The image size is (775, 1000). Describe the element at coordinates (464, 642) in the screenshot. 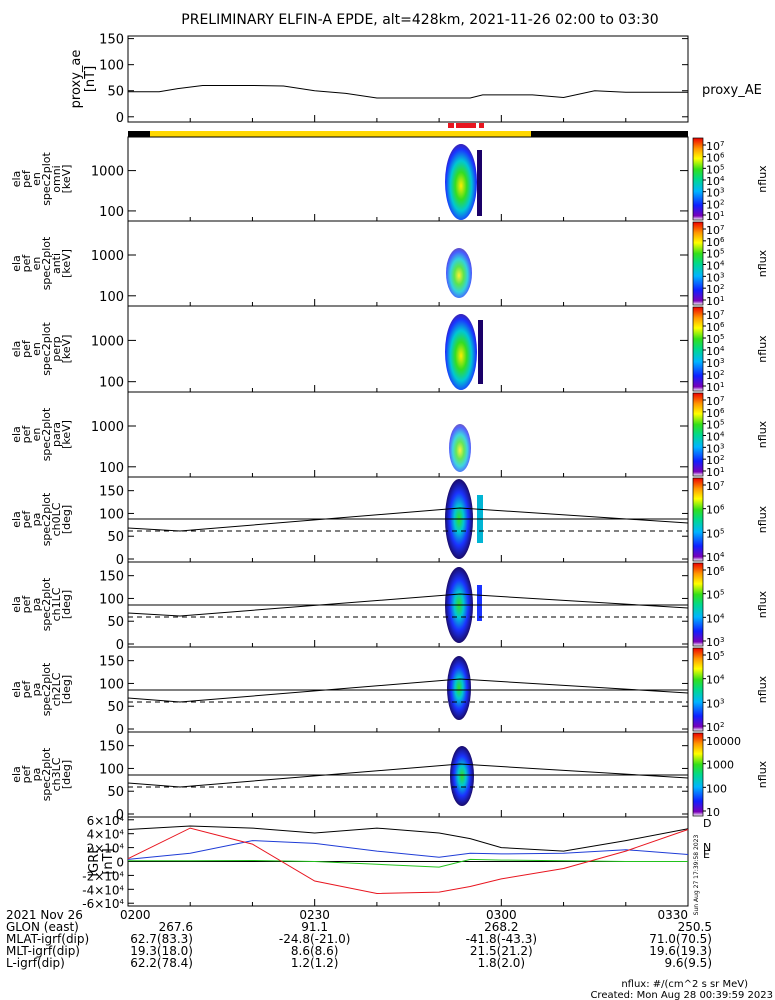

I see `pitch-angle-spectrogram-blobs` at that location.